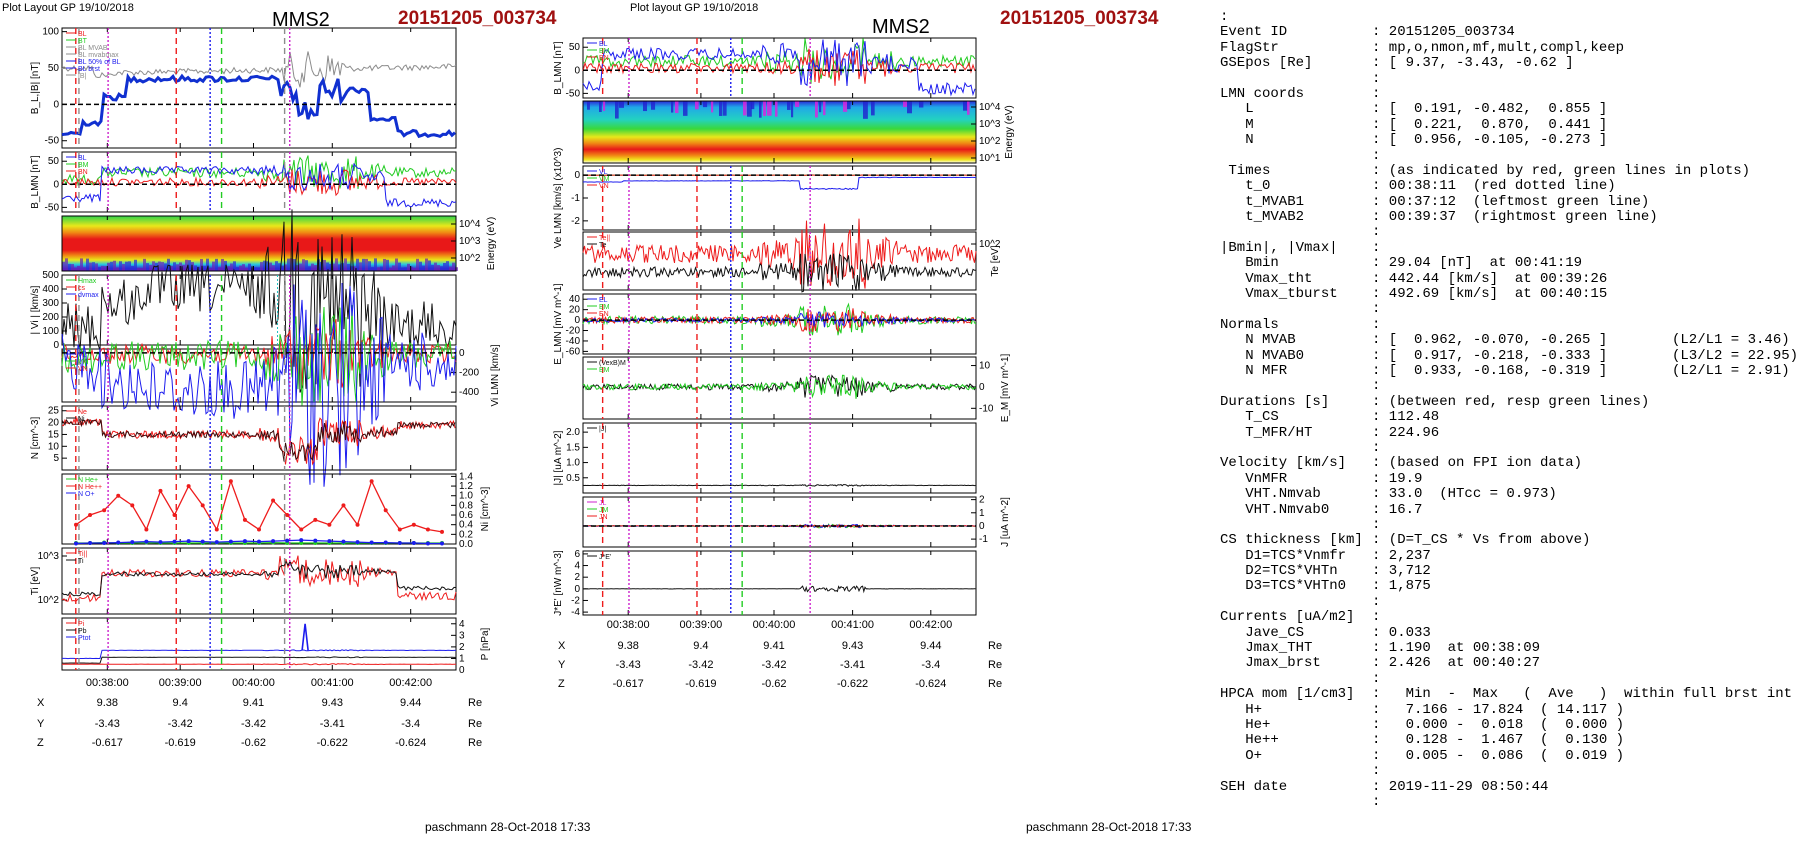 The width and height of the screenshot is (1804, 841). Describe the element at coordinates (83, 165) in the screenshot. I see `left-BLMN-legend-label: BM` at that location.